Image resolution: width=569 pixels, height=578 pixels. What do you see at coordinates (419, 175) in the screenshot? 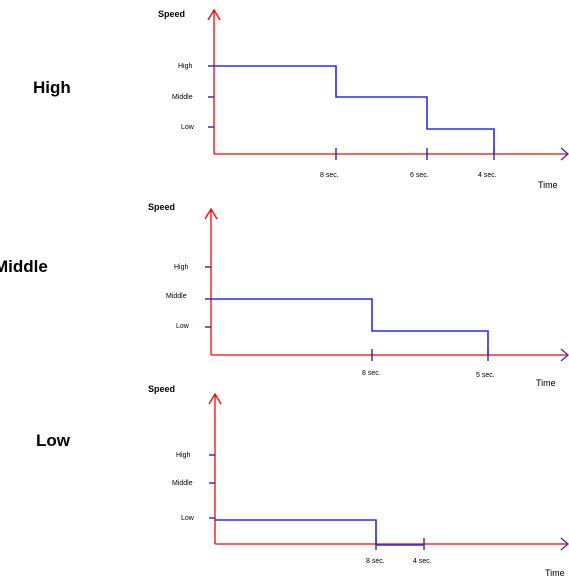
I see `x-tick-label: 6 sec.` at bounding box center [419, 175].